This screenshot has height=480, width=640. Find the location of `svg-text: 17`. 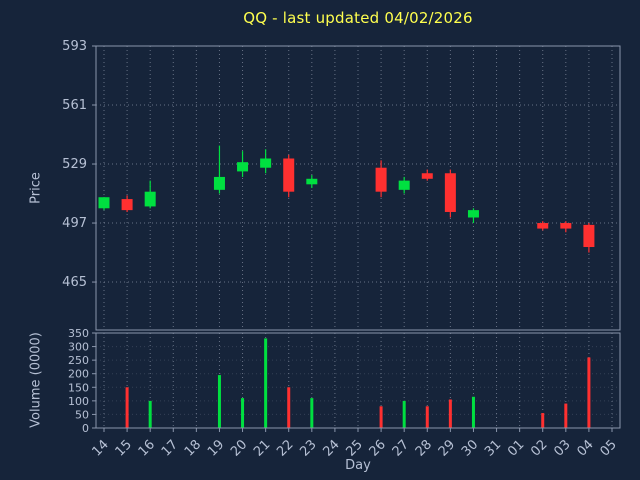

svg-text: 17 is located at coordinates (170, 448).